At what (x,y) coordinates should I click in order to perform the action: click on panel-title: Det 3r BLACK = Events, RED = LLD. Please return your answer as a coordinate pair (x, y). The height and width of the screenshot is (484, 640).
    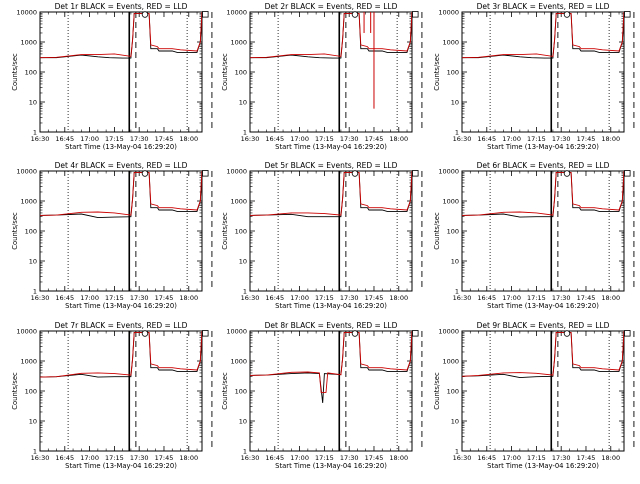
    Looking at the image, I should click on (543, 6).